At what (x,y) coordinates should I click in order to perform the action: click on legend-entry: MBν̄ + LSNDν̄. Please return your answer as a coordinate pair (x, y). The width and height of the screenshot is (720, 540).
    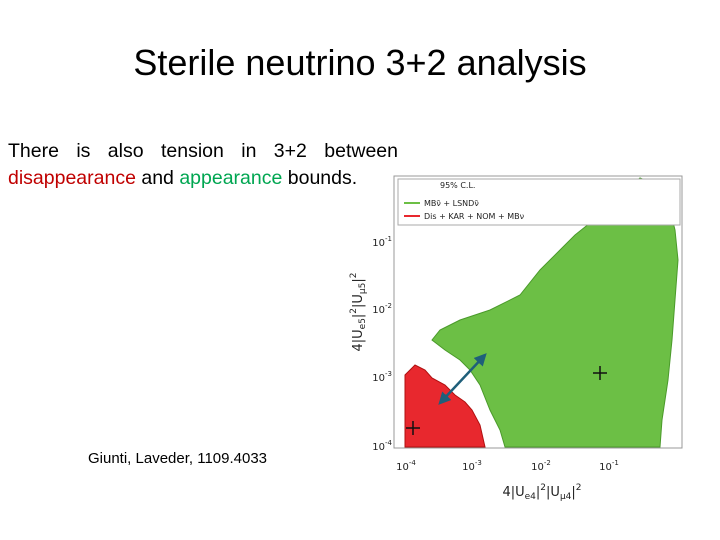
    Looking at the image, I should click on (451, 203).